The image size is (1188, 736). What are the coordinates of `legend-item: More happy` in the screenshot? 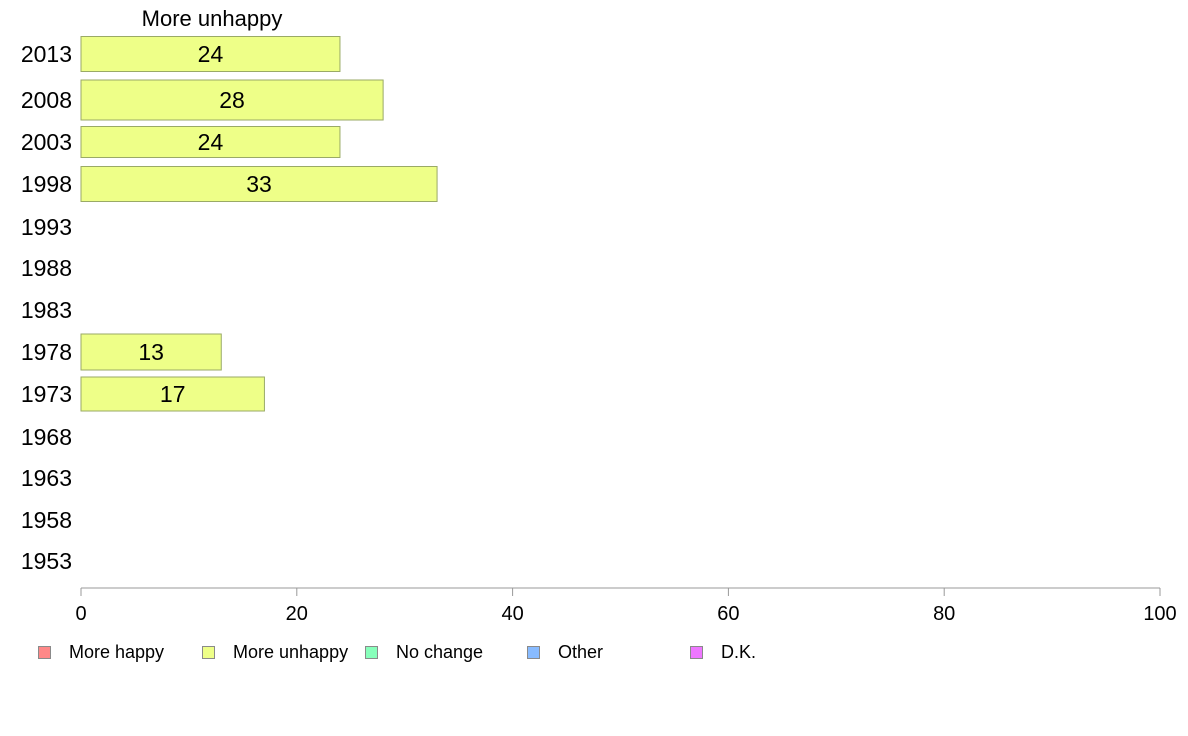 It's located at (101, 652).